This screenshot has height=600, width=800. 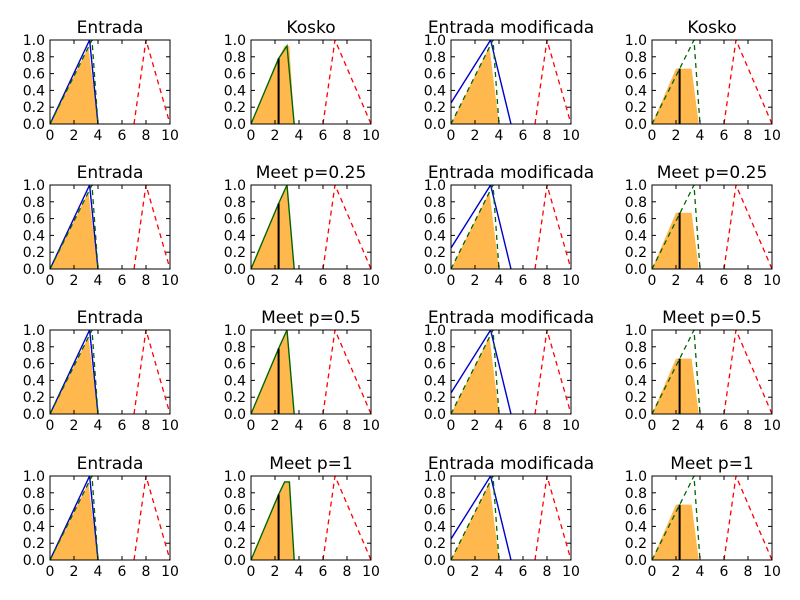 I want to click on subplot-3-2: 0 2 4 6 8 10 0.00.20.40.60.81.0 Meet p=0.5, so click(x=302, y=371).